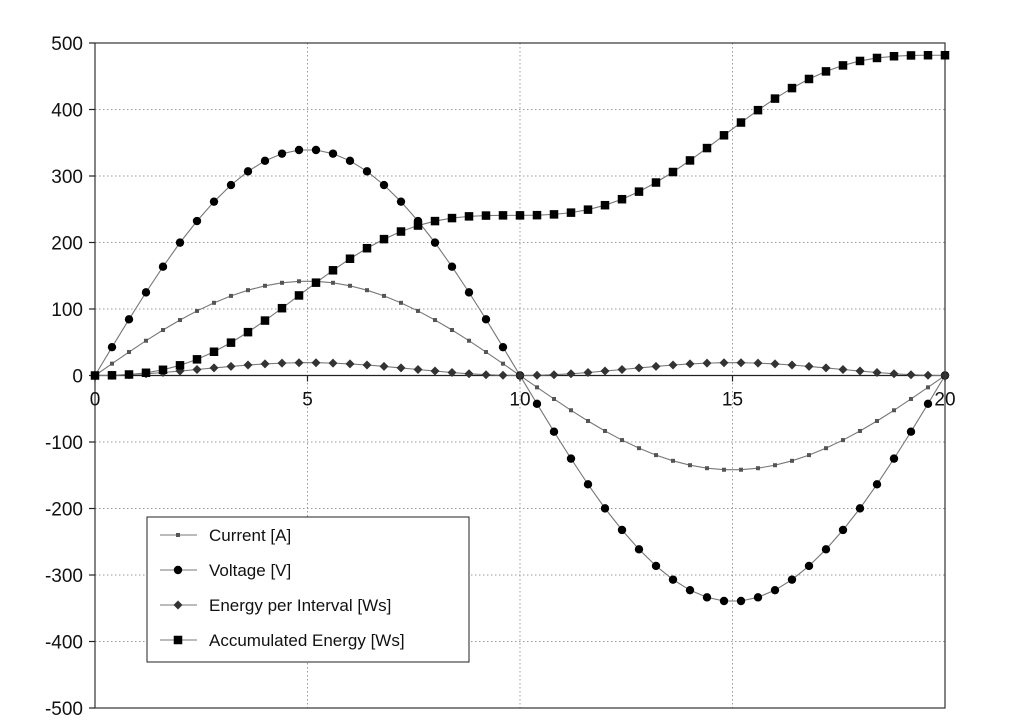 This screenshot has width=1029, height=728. What do you see at coordinates (519, 400) in the screenshot?
I see `x-tick-label: 10` at bounding box center [519, 400].